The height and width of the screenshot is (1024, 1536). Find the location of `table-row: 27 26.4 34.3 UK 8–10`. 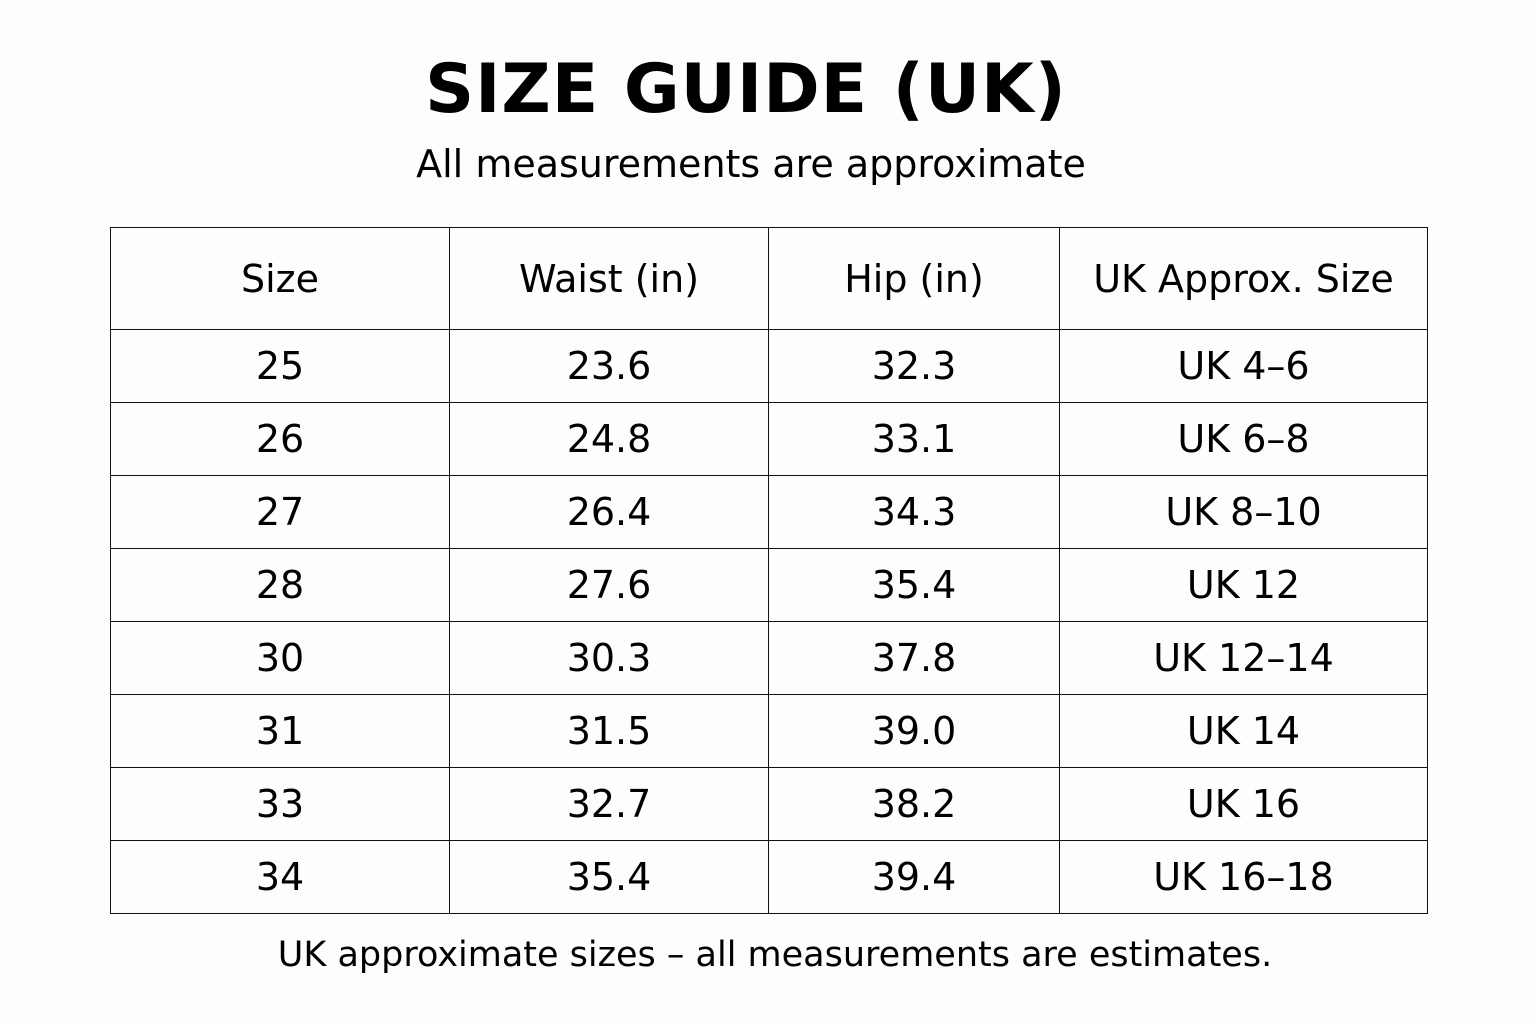

table-row: 27 26.4 34.3 UK 8–10 is located at coordinates (769, 512).